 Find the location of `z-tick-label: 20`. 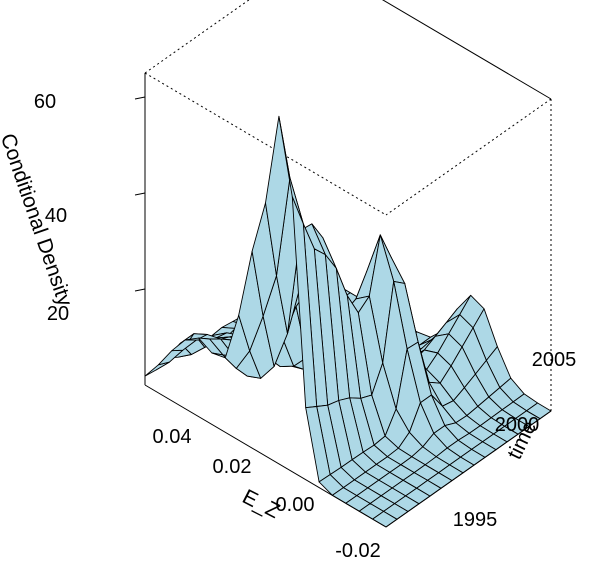

z-tick-label: 20 is located at coordinates (58, 314).